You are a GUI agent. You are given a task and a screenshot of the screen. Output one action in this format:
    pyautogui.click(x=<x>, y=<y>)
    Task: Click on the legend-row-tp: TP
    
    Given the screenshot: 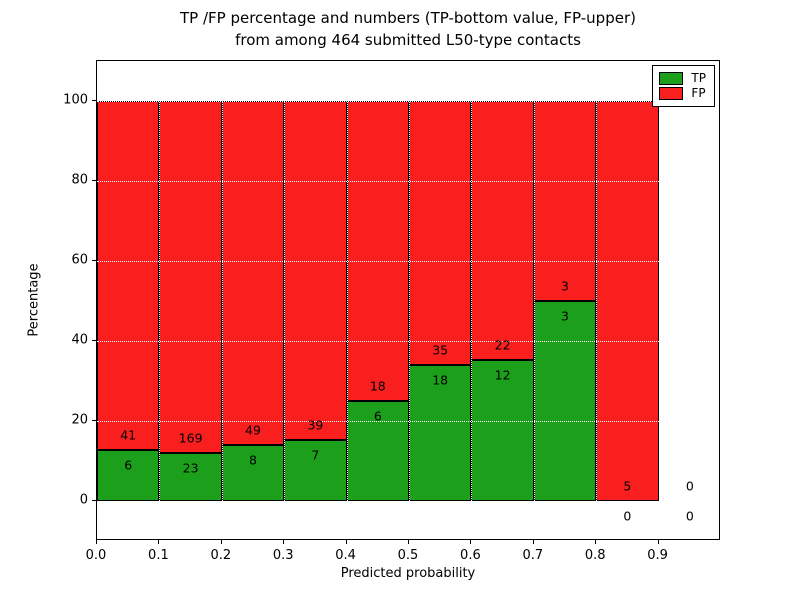 What is the action you would take?
    pyautogui.click(x=682, y=78)
    